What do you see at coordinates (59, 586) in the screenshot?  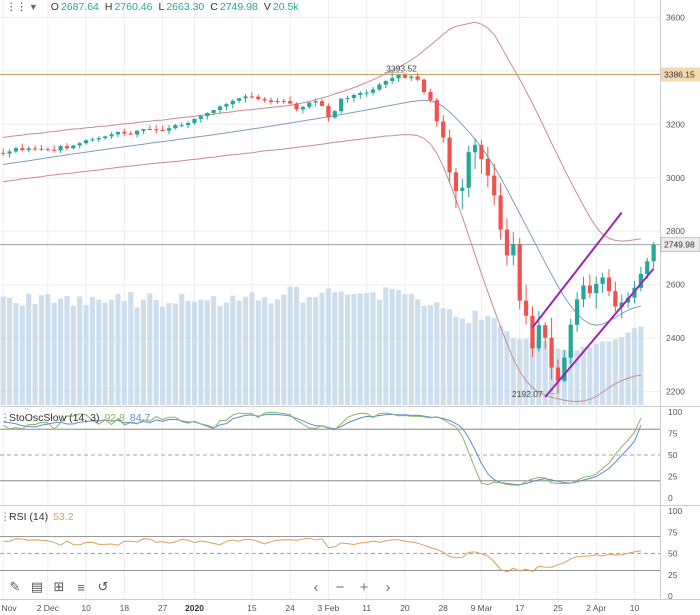 I see `add-indicator-icon: ⊞` at bounding box center [59, 586].